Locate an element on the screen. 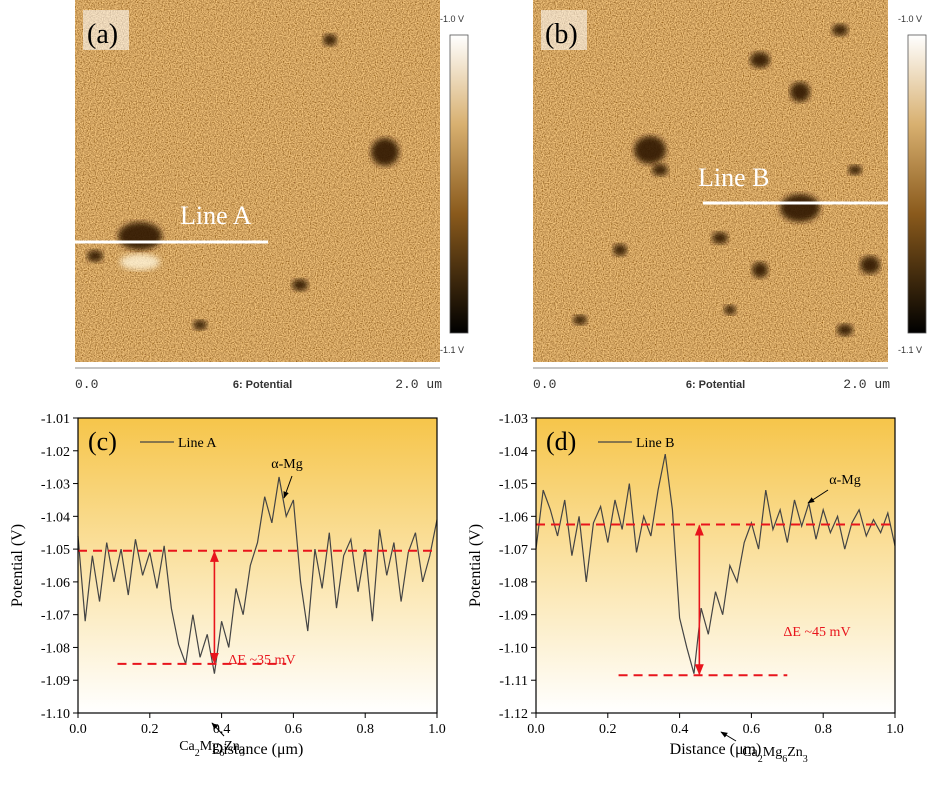 This screenshot has width=930, height=794. line-label: Line A is located at coordinates (216, 215).